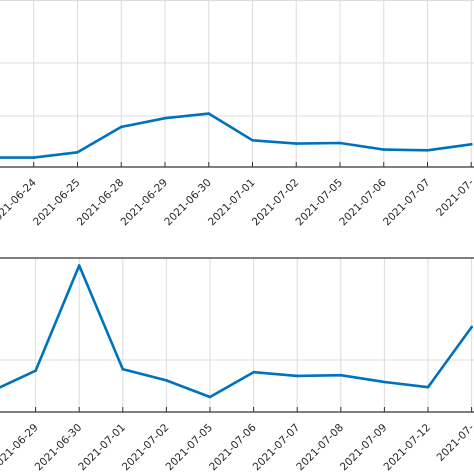 The width and height of the screenshot is (474, 474). I want to click on x-tick-label: 2021-07-07, so click(407, 203).